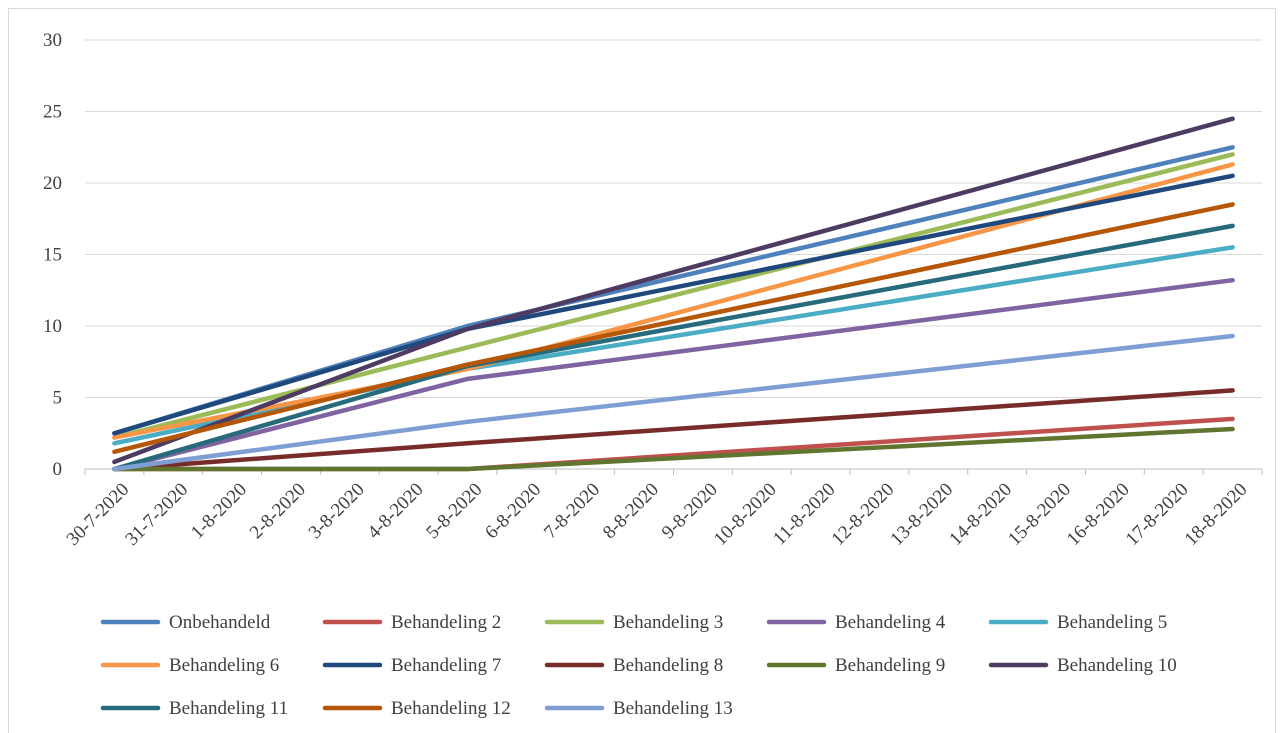 This screenshot has height=733, width=1284. I want to click on x-tick-label: 7-8-2020, so click(572, 511).